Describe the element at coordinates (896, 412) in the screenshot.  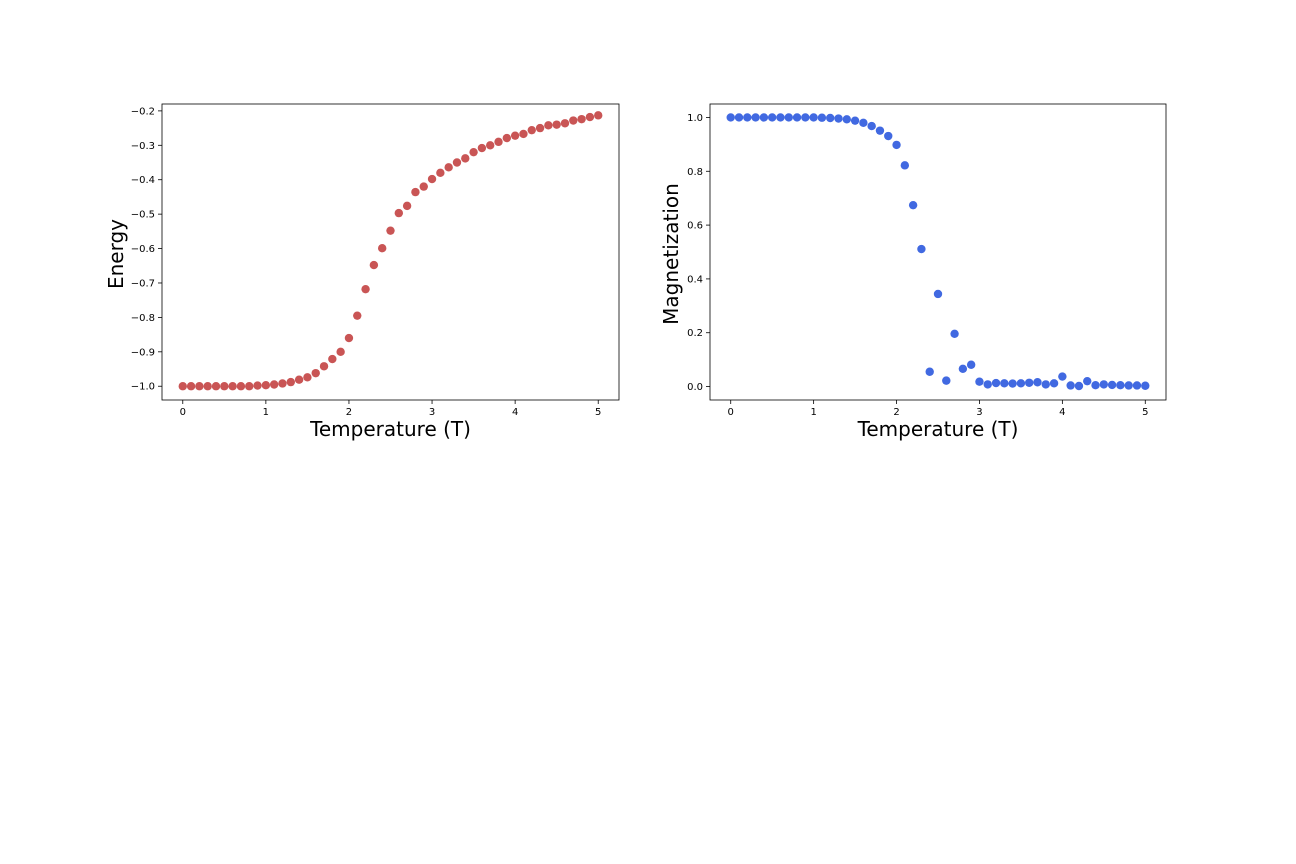
I see `magnetization-x-tick-label: 2` at that location.